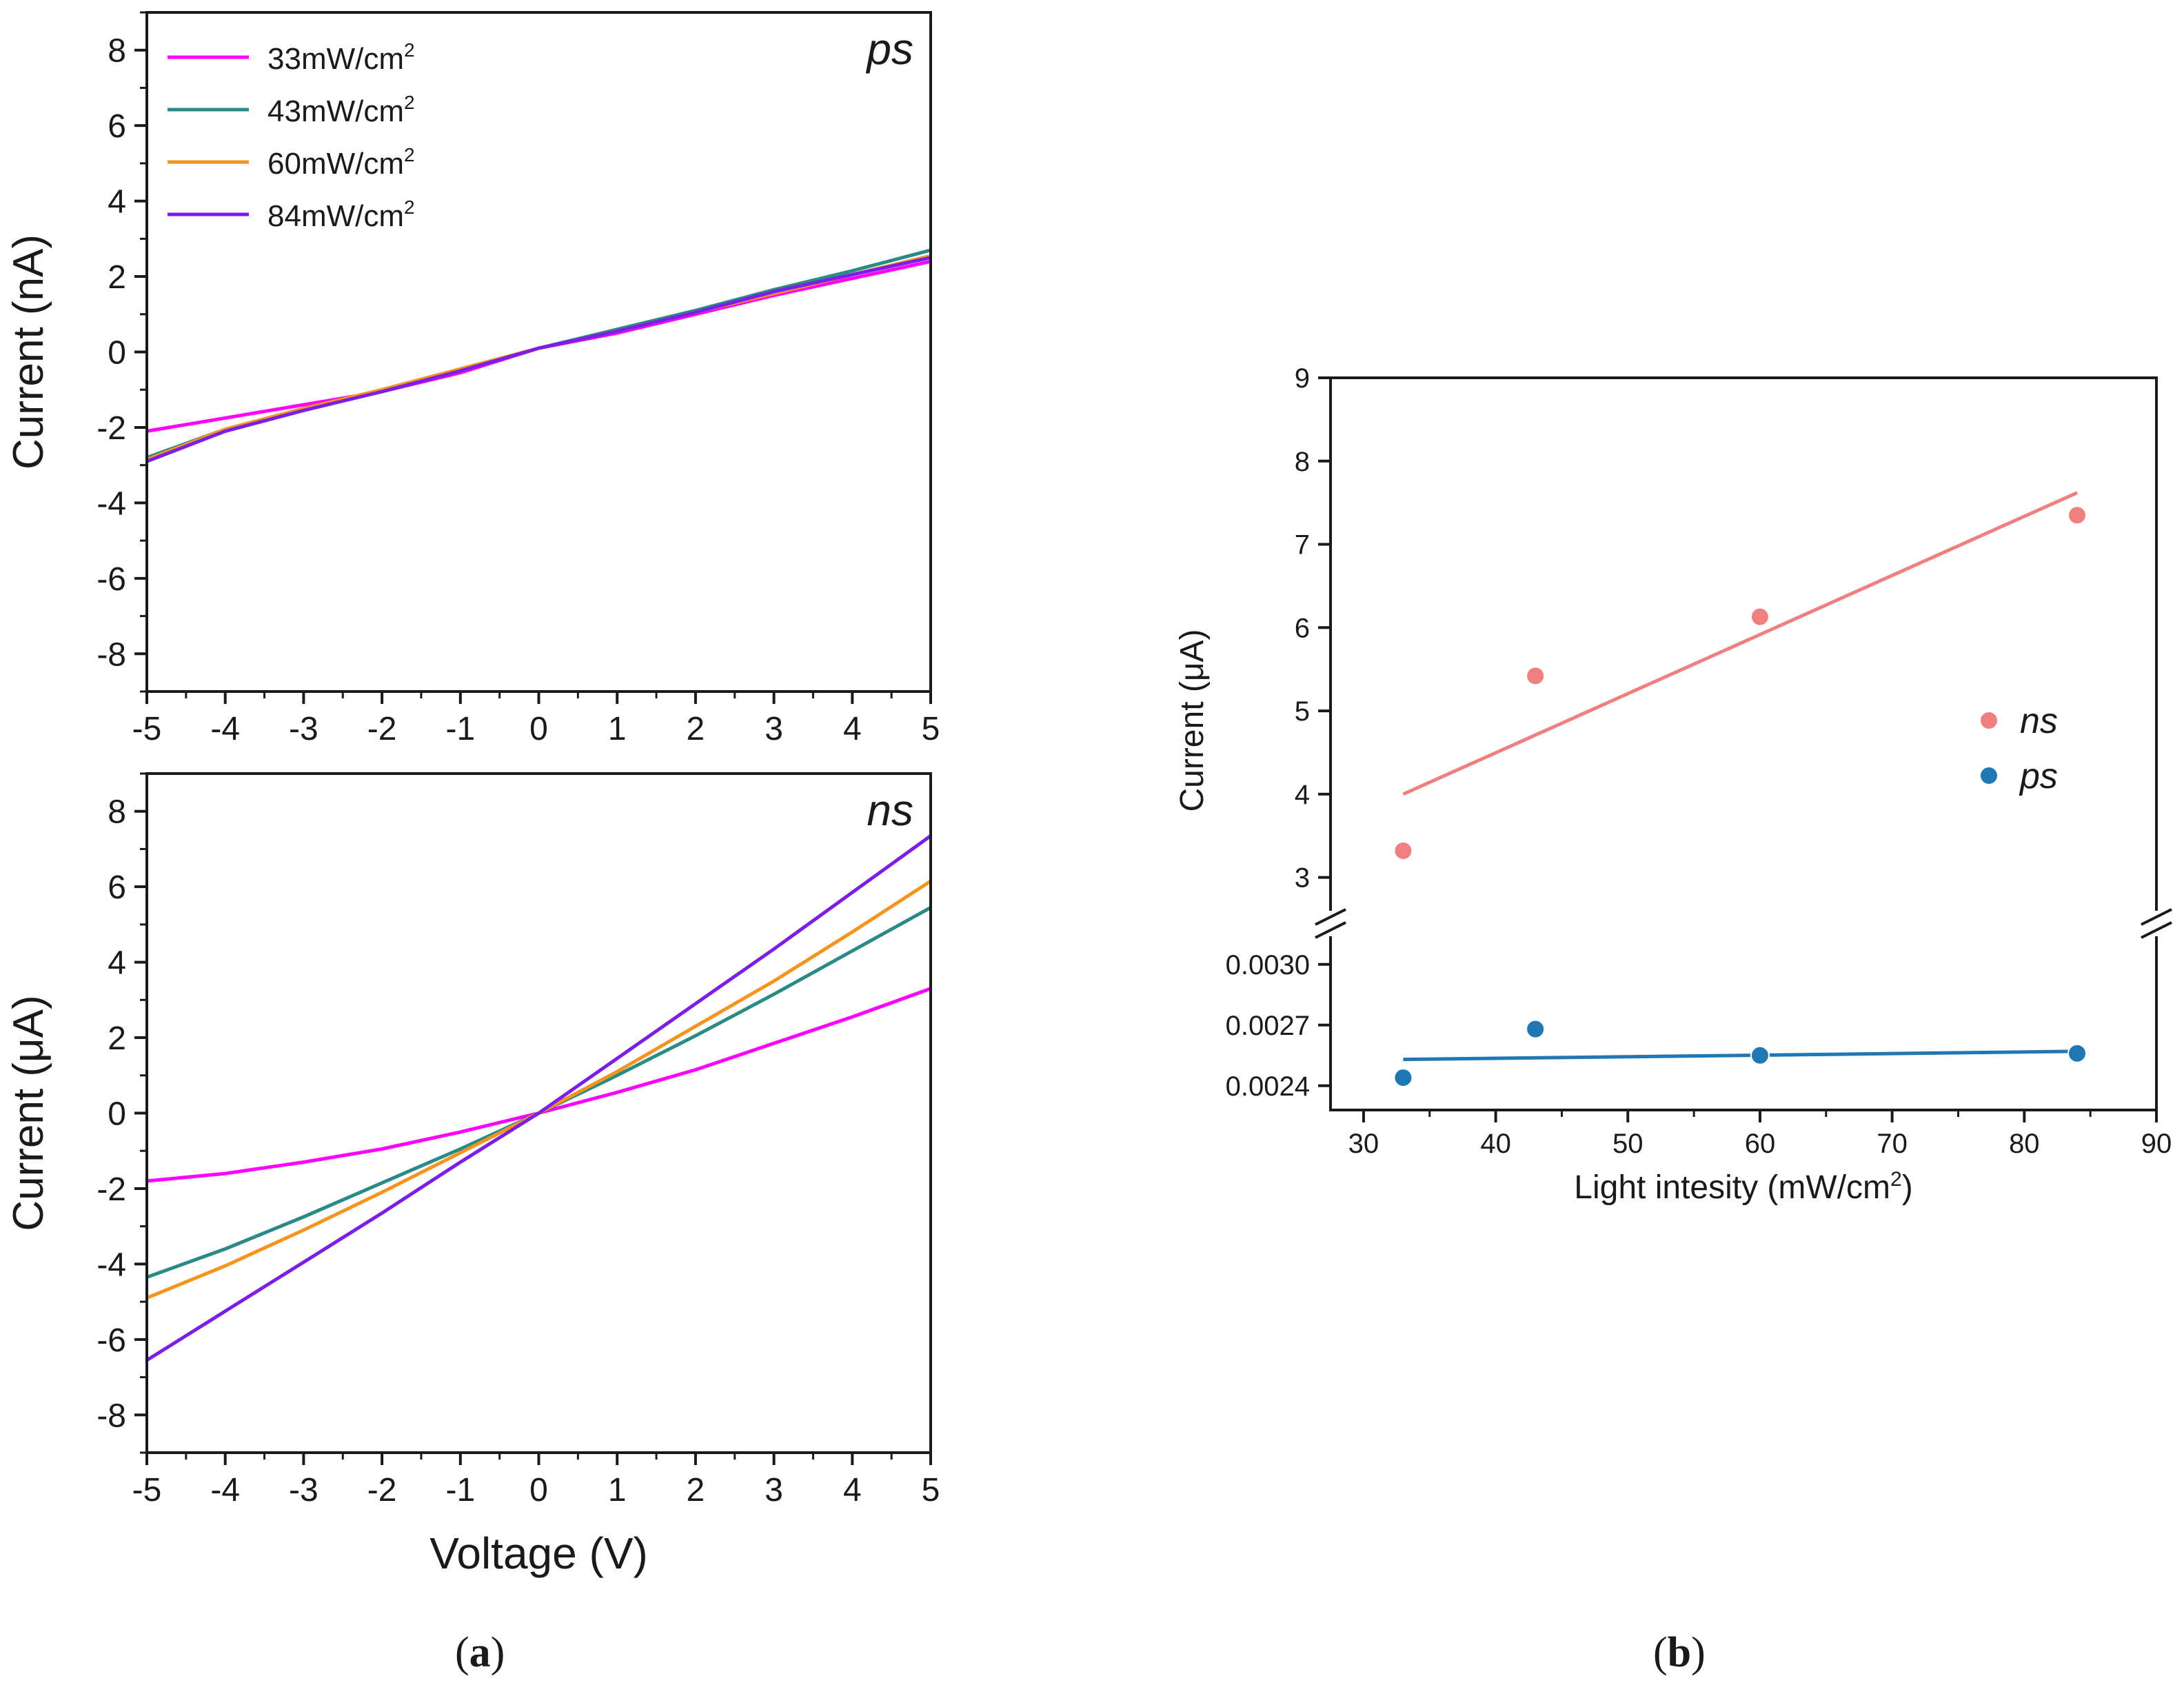  I want to click on legend-label-text: 60mW/cm, so click(336, 164).